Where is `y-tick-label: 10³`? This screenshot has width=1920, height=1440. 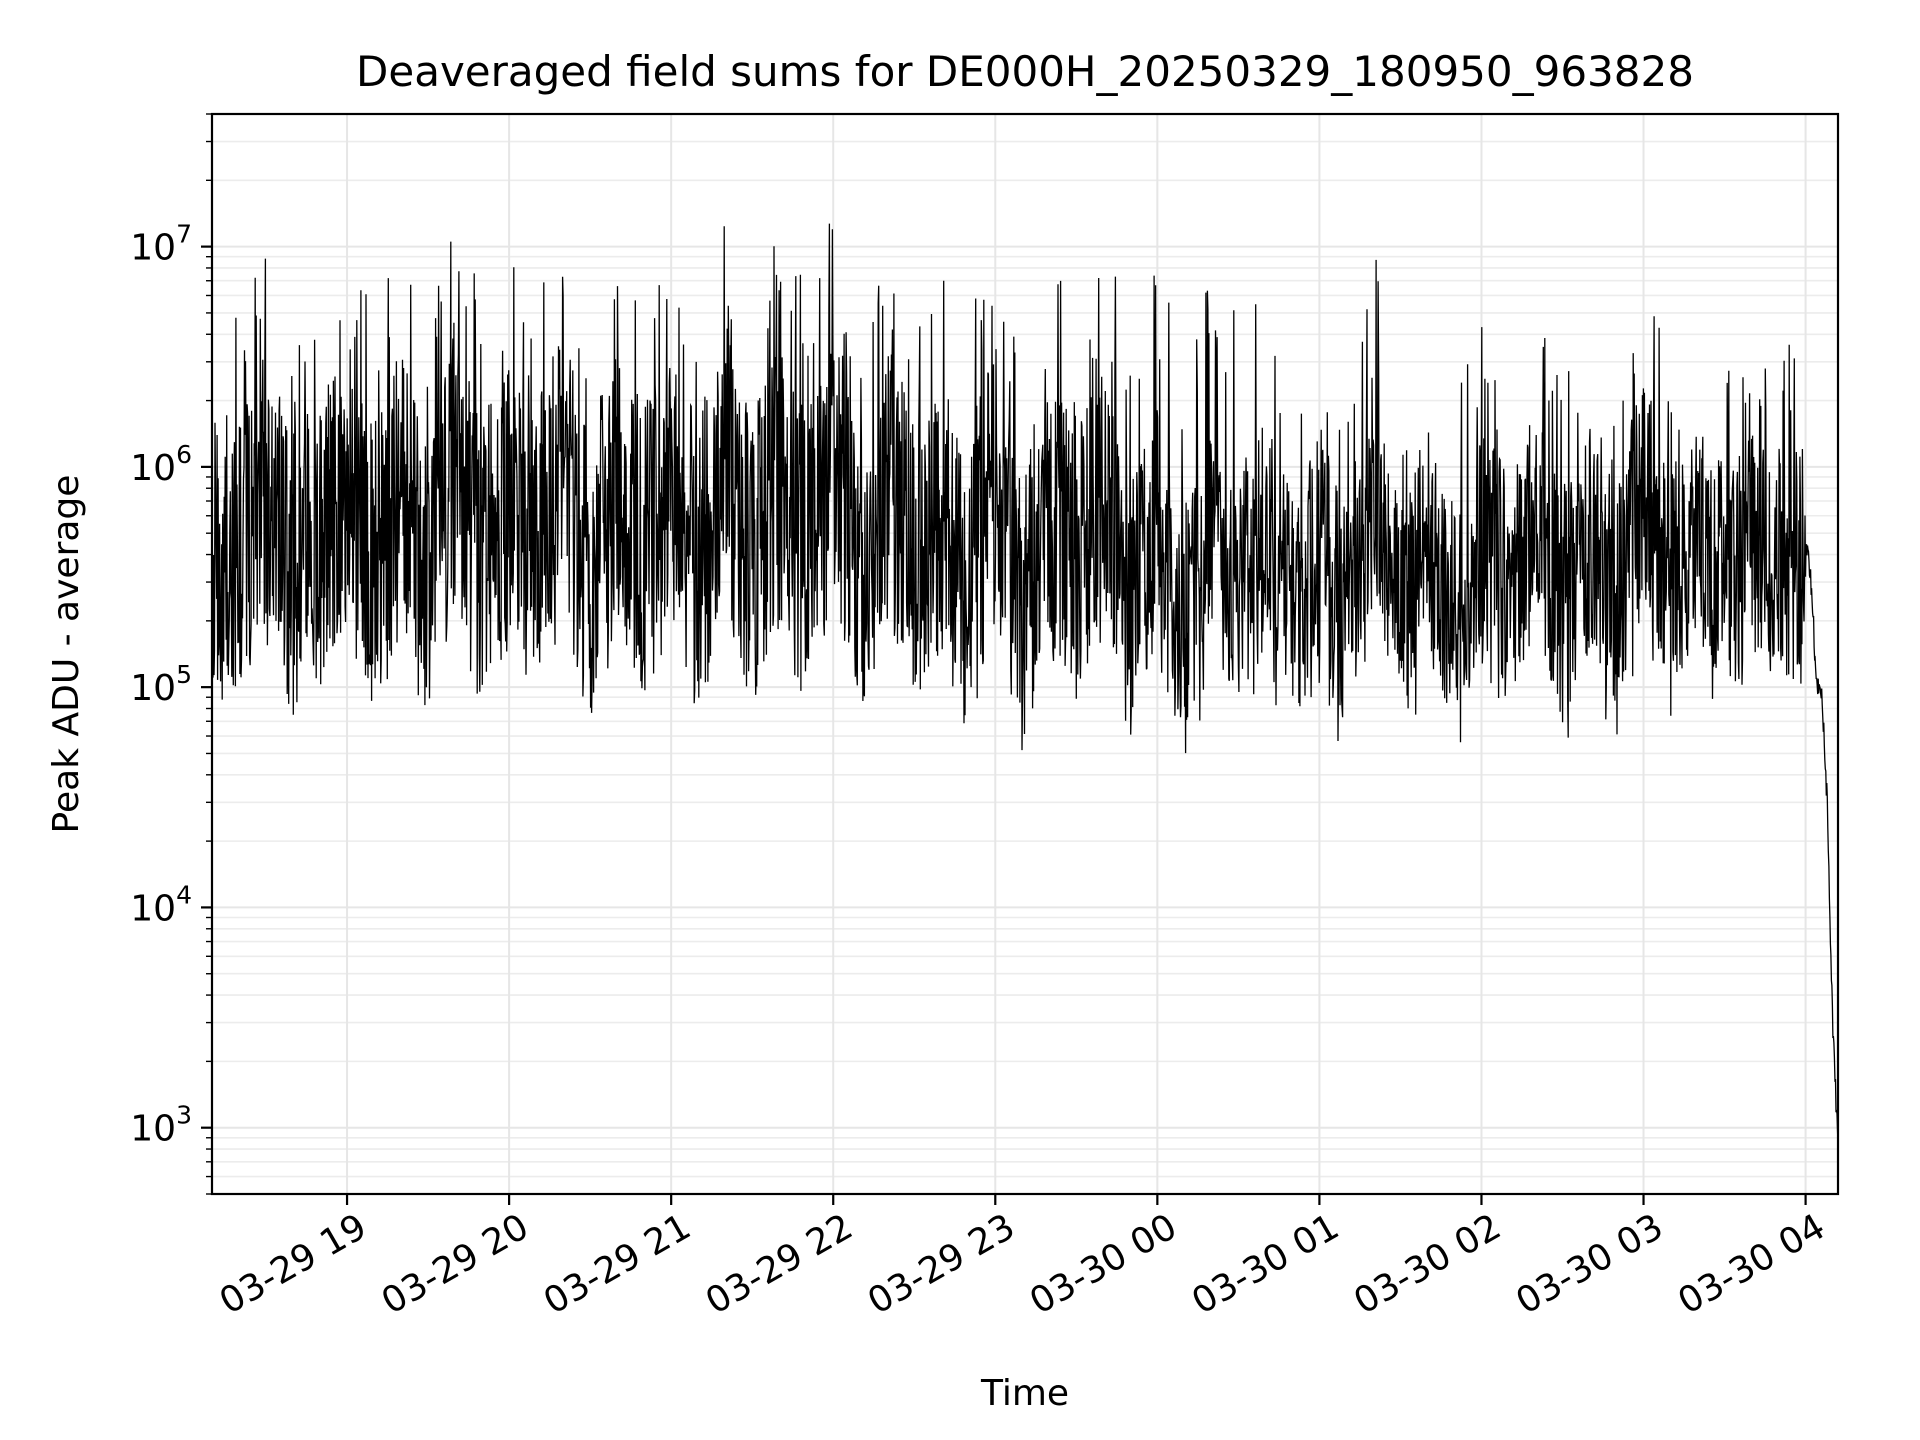
y-tick-label: 10³ is located at coordinates (161, 1125).